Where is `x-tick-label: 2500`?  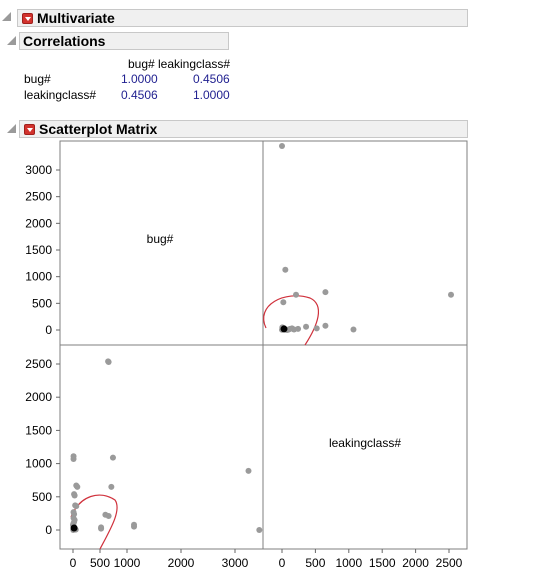
x-tick-label: 2500 is located at coordinates (449, 563).